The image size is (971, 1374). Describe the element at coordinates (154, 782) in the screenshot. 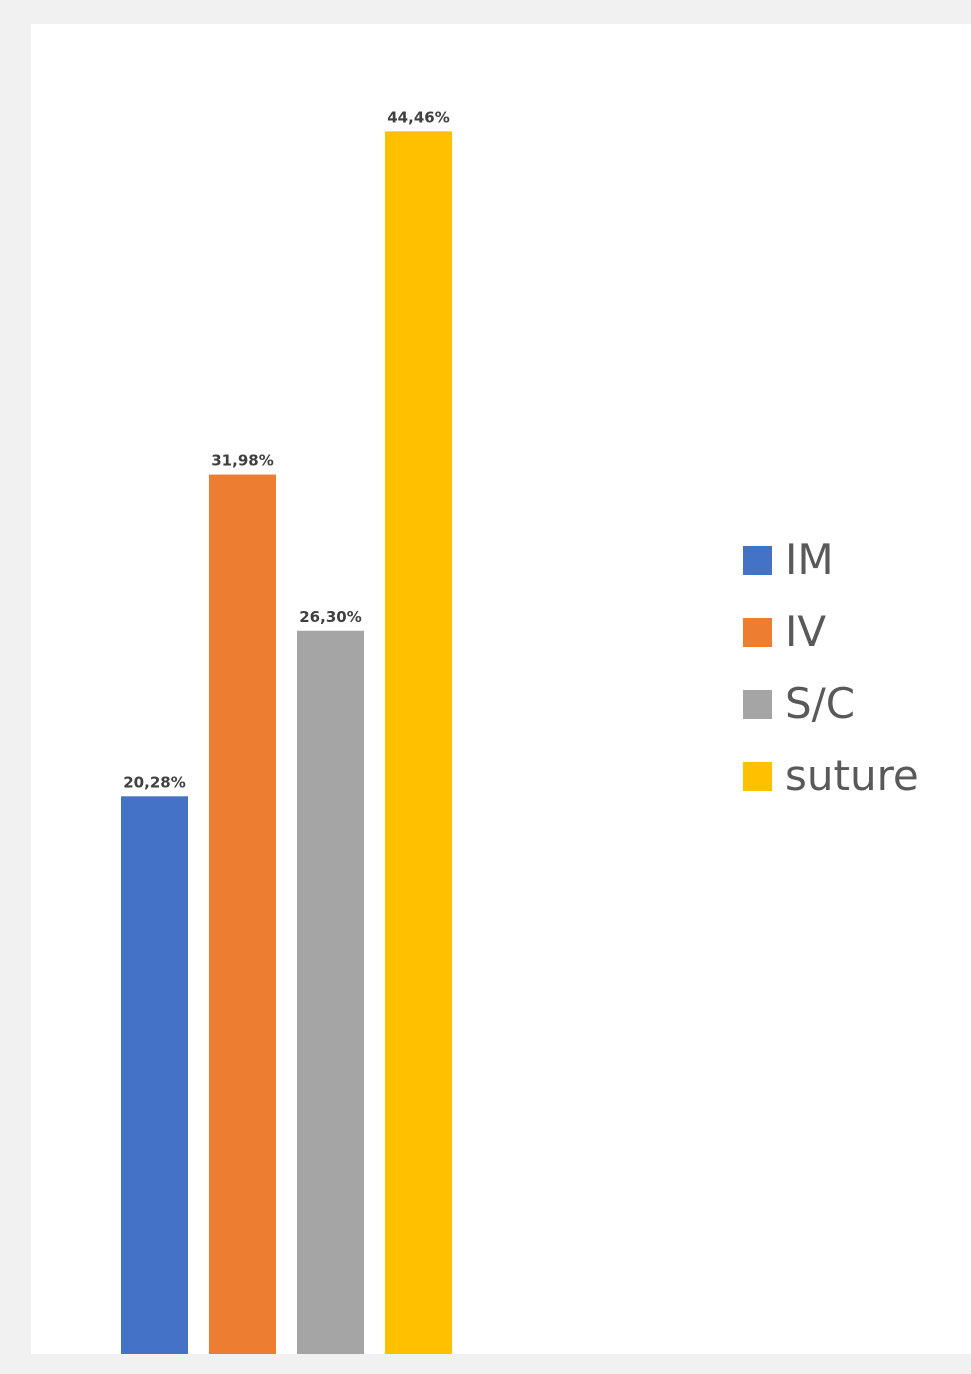

I see `data-label-im: 20,28%` at that location.